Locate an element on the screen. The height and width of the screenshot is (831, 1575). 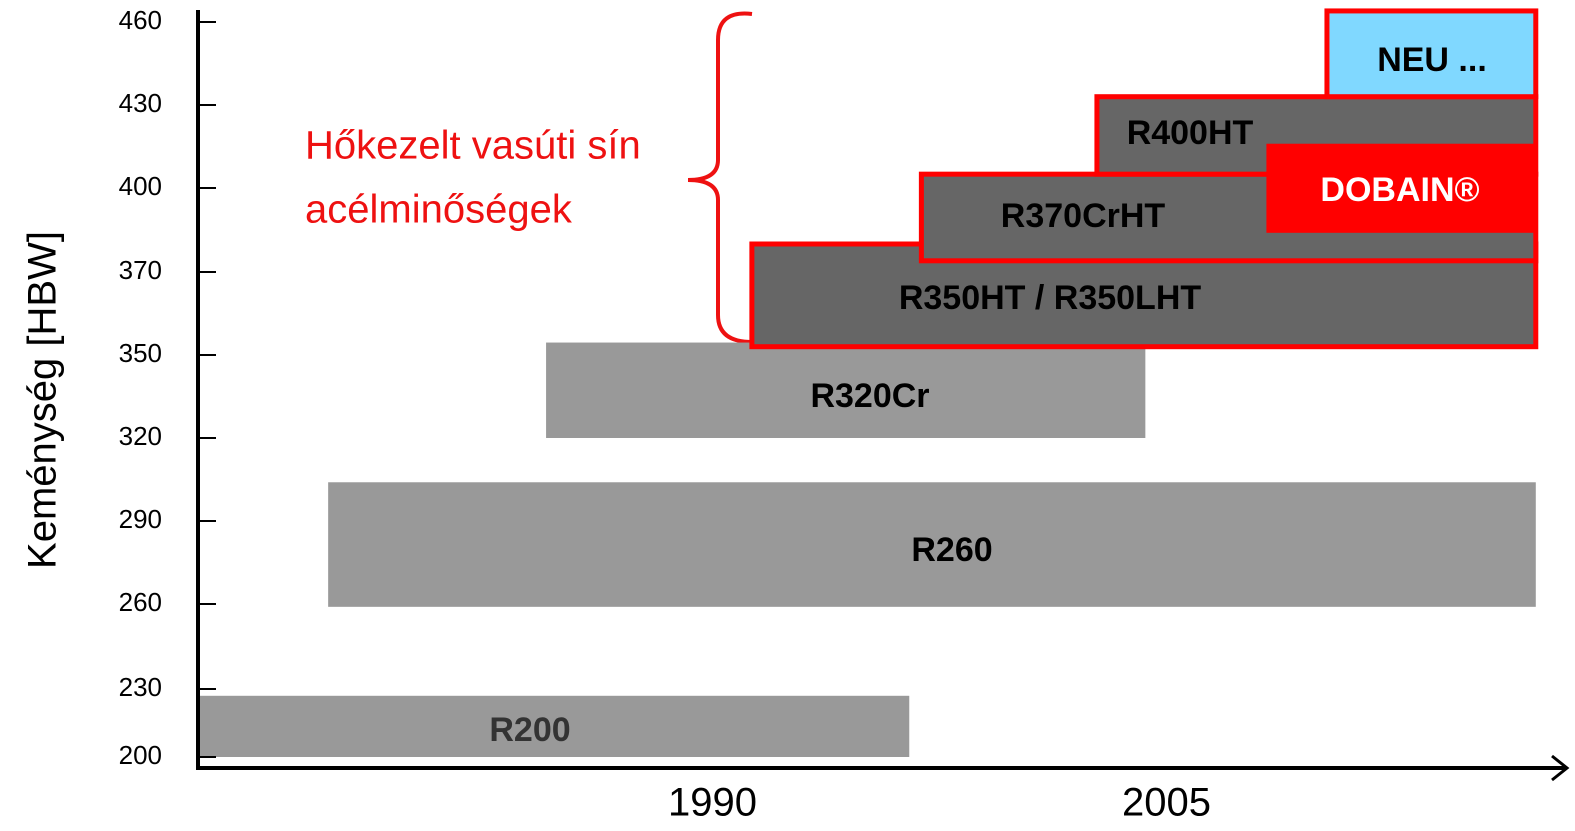
y-tick-label: 460 is located at coordinates (140, 20).